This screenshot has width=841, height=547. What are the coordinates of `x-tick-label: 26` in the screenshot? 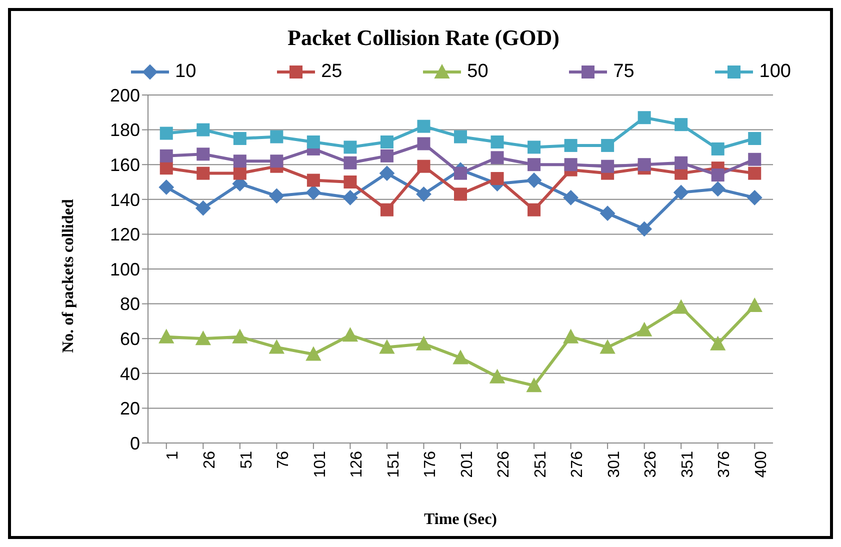 It's located at (210, 459).